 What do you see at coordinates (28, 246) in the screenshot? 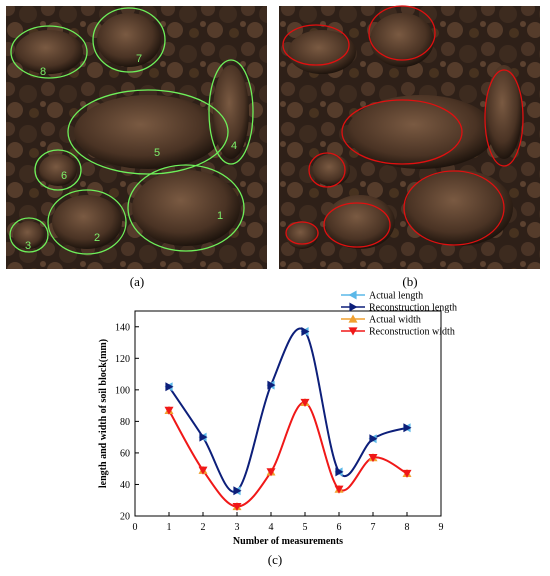
I see `block-number: 3` at bounding box center [28, 246].